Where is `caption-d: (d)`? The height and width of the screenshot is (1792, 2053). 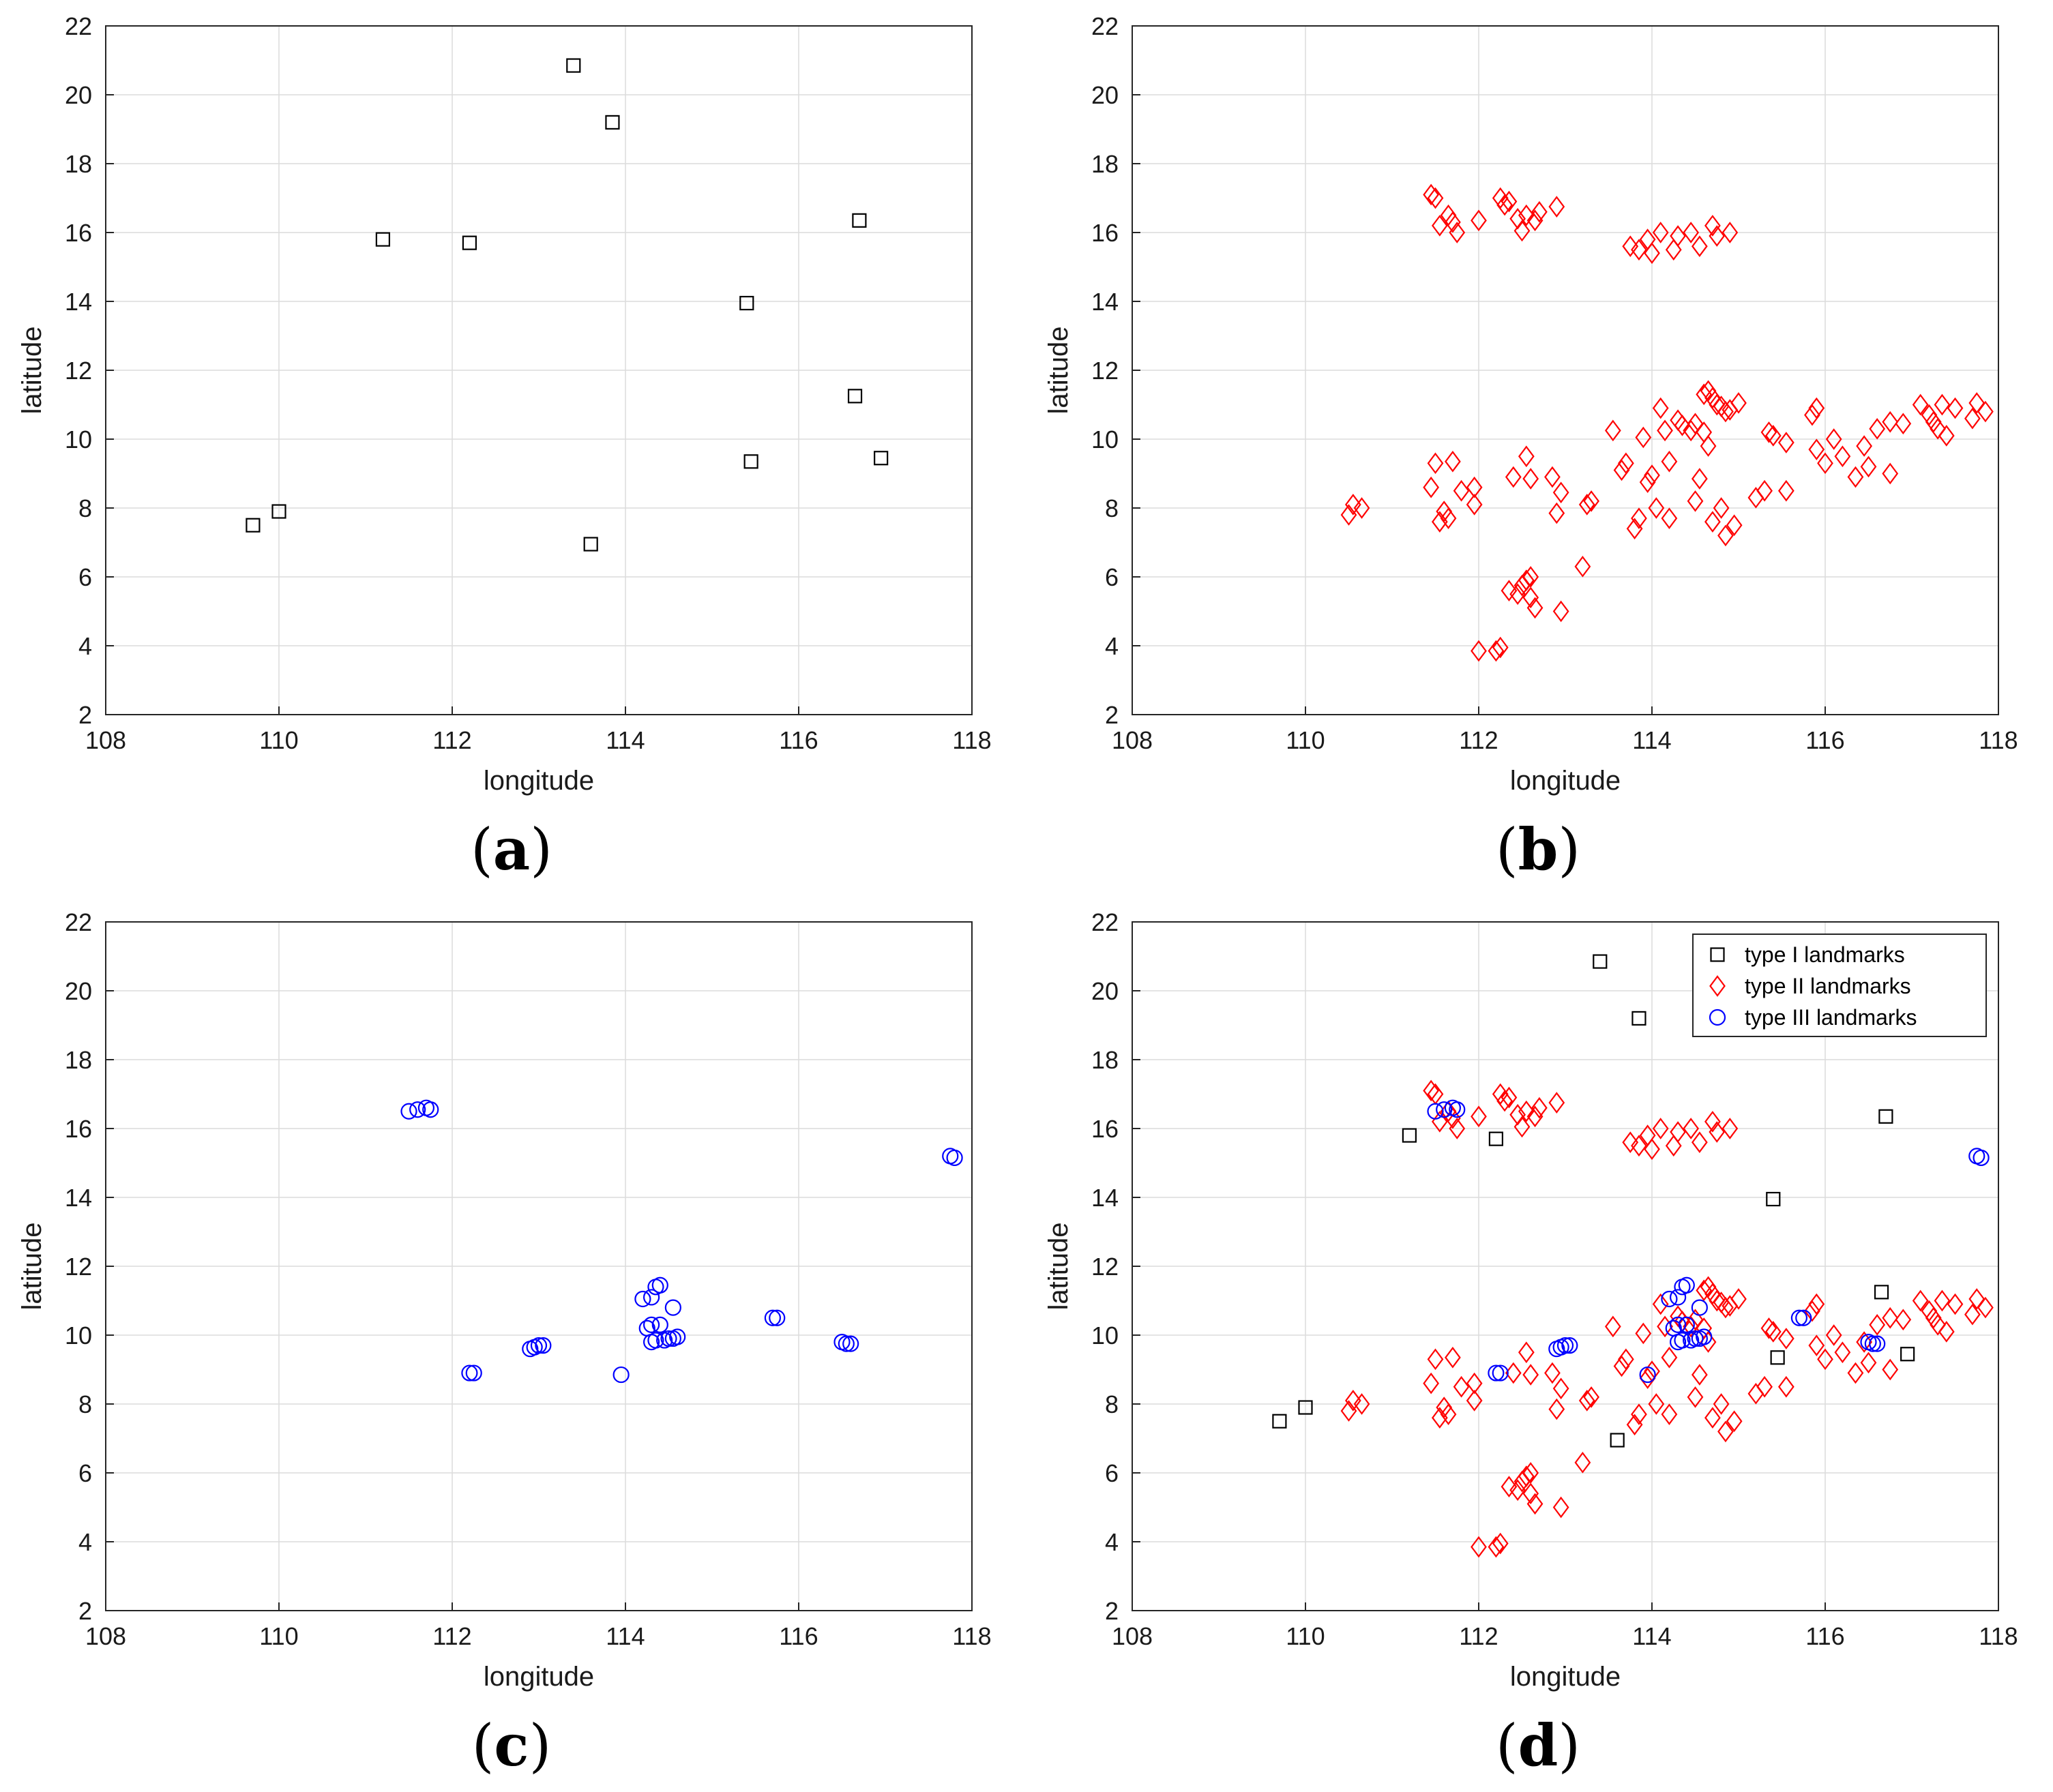
caption-d: (d) is located at coordinates (1538, 1745).